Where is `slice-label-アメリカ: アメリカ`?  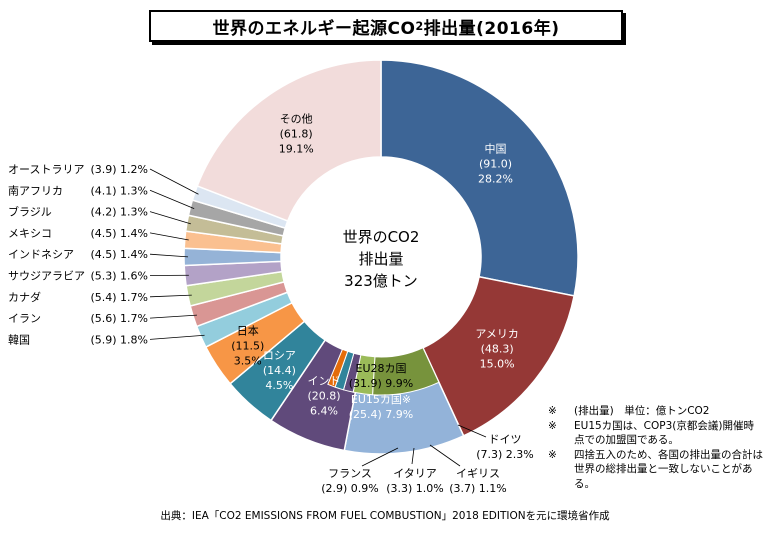 slice-label-アメリカ: アメリカ is located at coordinates (496, 334).